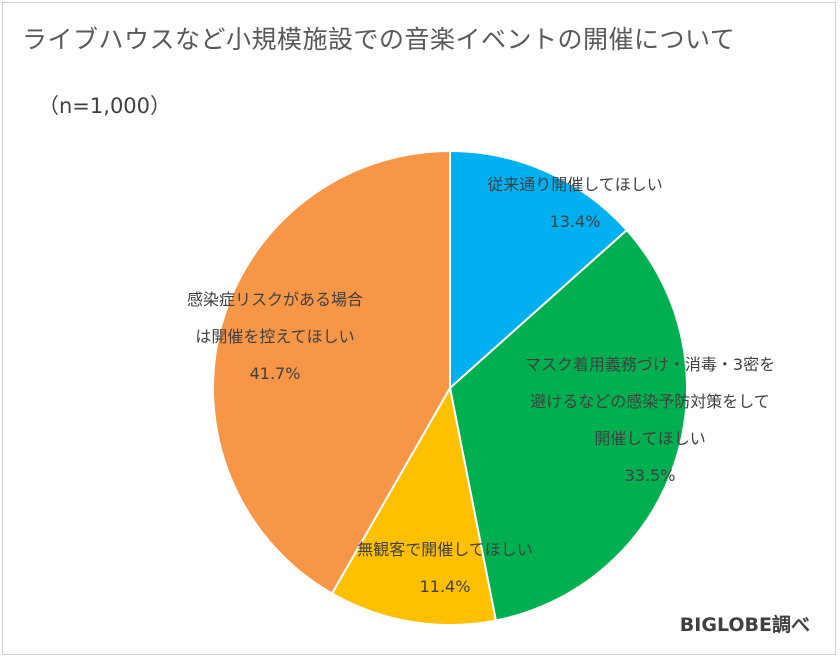 The height and width of the screenshot is (659, 840). What do you see at coordinates (445, 568) in the screenshot?
I see `slice-label-3: 無観客で開催してほしい 11.4%` at bounding box center [445, 568].